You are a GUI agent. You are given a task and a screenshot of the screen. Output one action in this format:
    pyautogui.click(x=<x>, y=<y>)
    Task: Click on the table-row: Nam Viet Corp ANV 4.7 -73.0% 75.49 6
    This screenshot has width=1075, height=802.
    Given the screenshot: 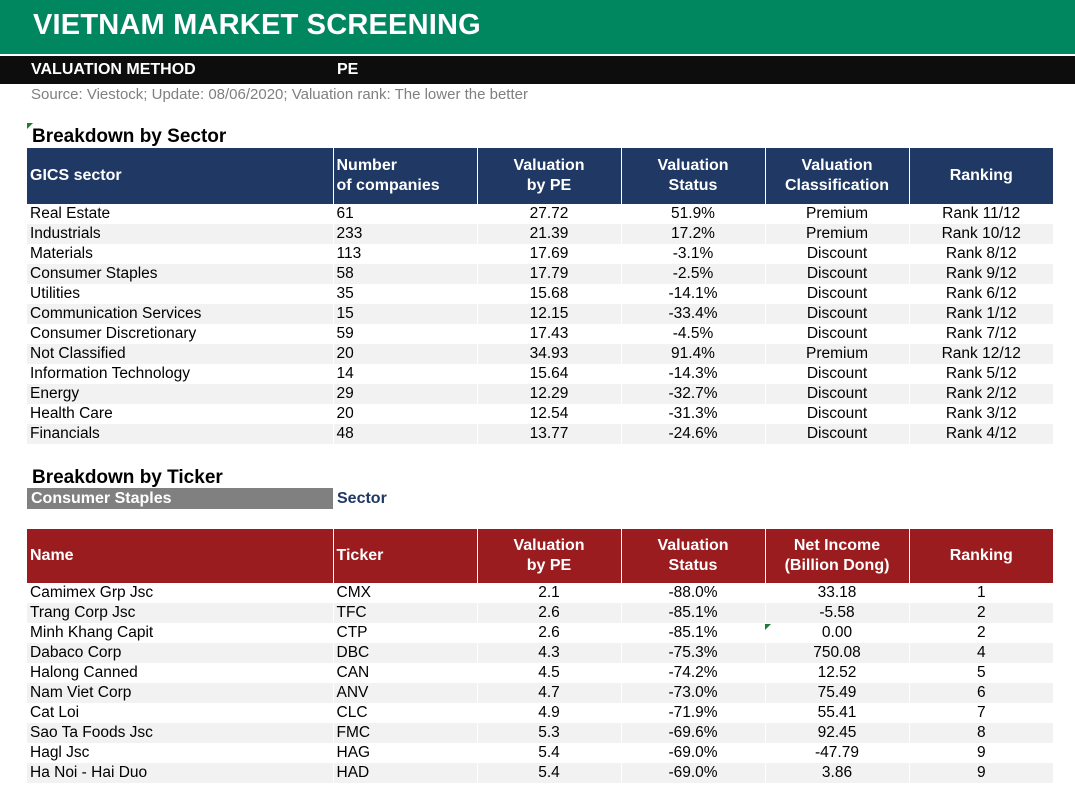 What is the action you would take?
    pyautogui.click(x=540, y=693)
    